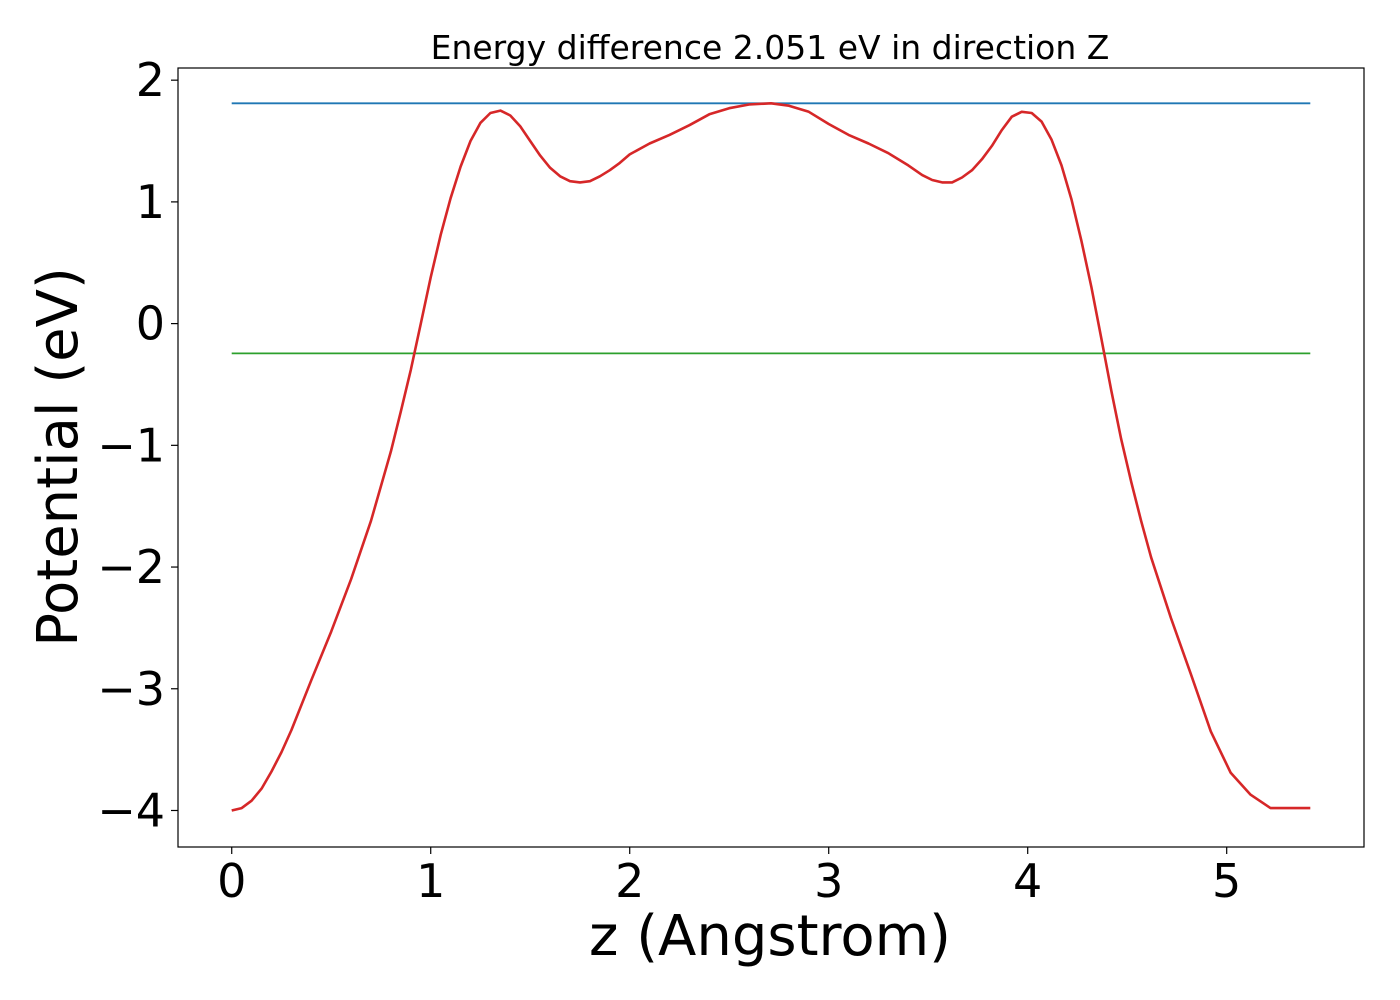 Image resolution: width=1400 pixels, height=1000 pixels. Describe the element at coordinates (430, 881) in the screenshot. I see `x-tick-label: 1` at that location.